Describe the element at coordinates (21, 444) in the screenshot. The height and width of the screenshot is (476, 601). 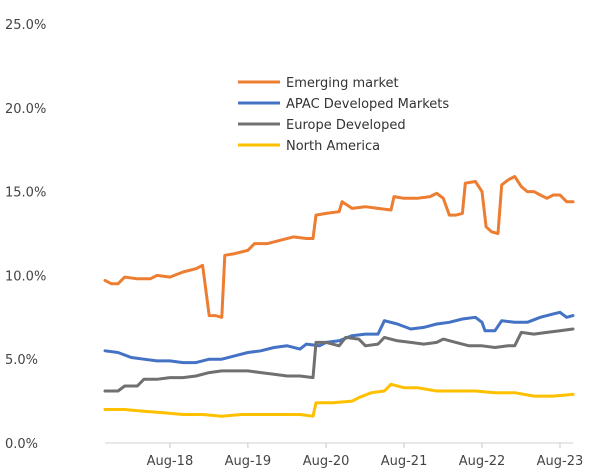
I see `y-tick-label: 0.0%` at that location.